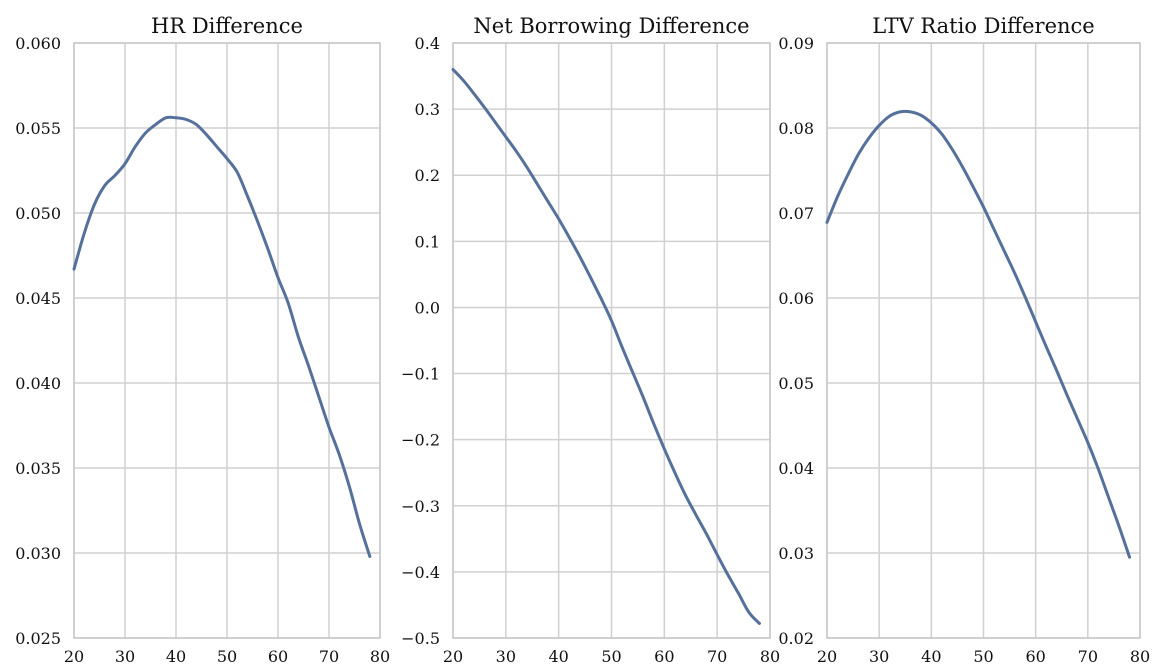 This screenshot has width=1156, height=672. I want to click on y-tick-label: 0.030, so click(38, 553).